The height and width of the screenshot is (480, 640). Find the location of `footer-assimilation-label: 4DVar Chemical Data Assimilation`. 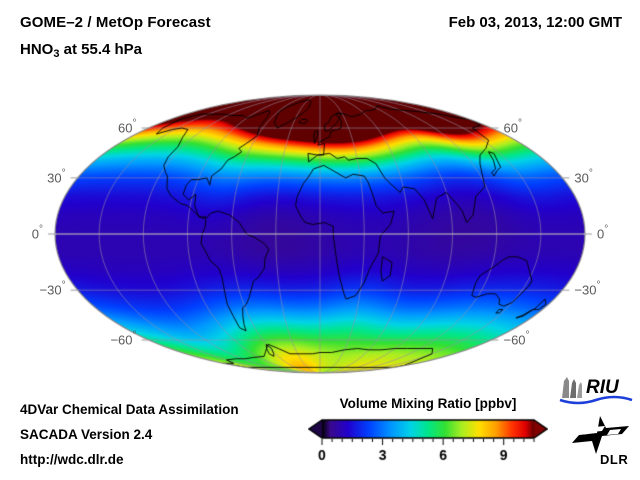

footer-assimilation-label: 4DVar Chemical Data Assimilation is located at coordinates (129, 409).